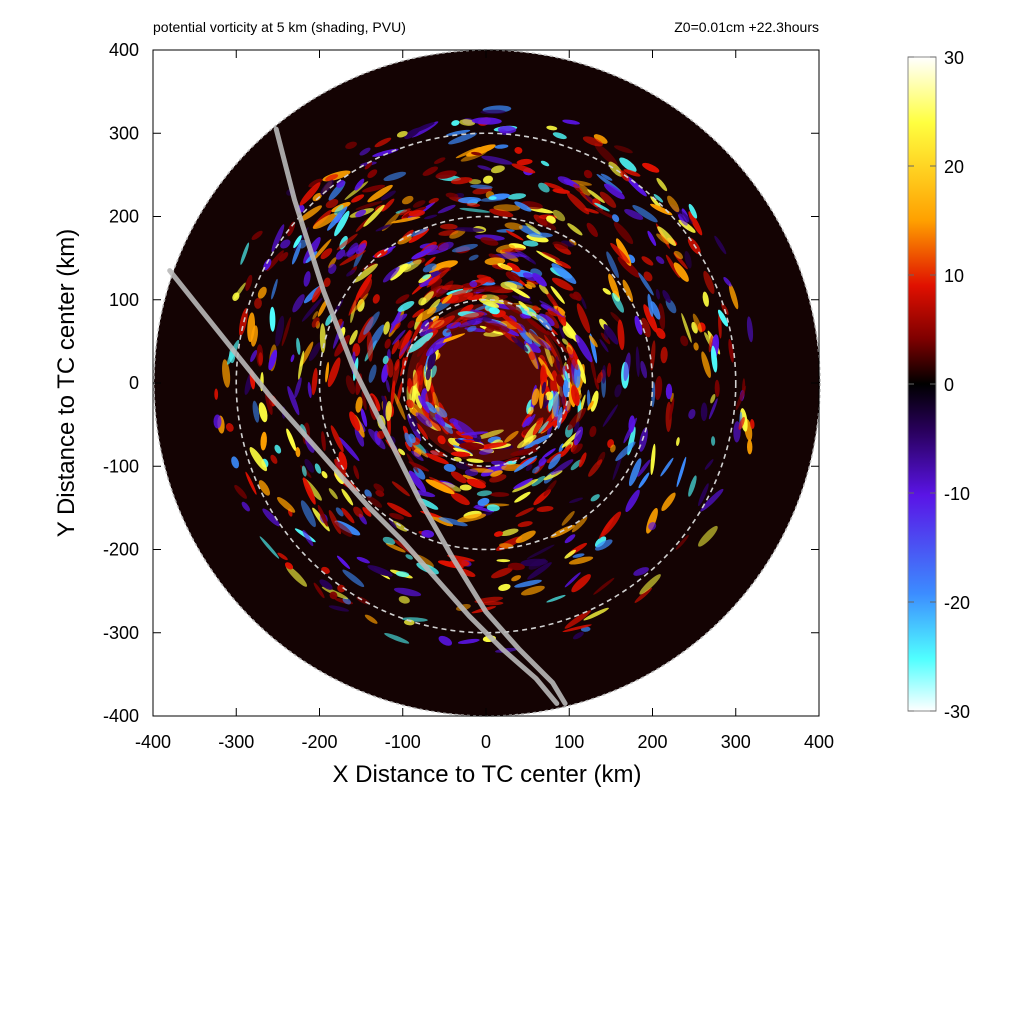 Image resolution: width=1024 pixels, height=1024 pixels. I want to click on y-tick-label: 300, so click(124, 133).